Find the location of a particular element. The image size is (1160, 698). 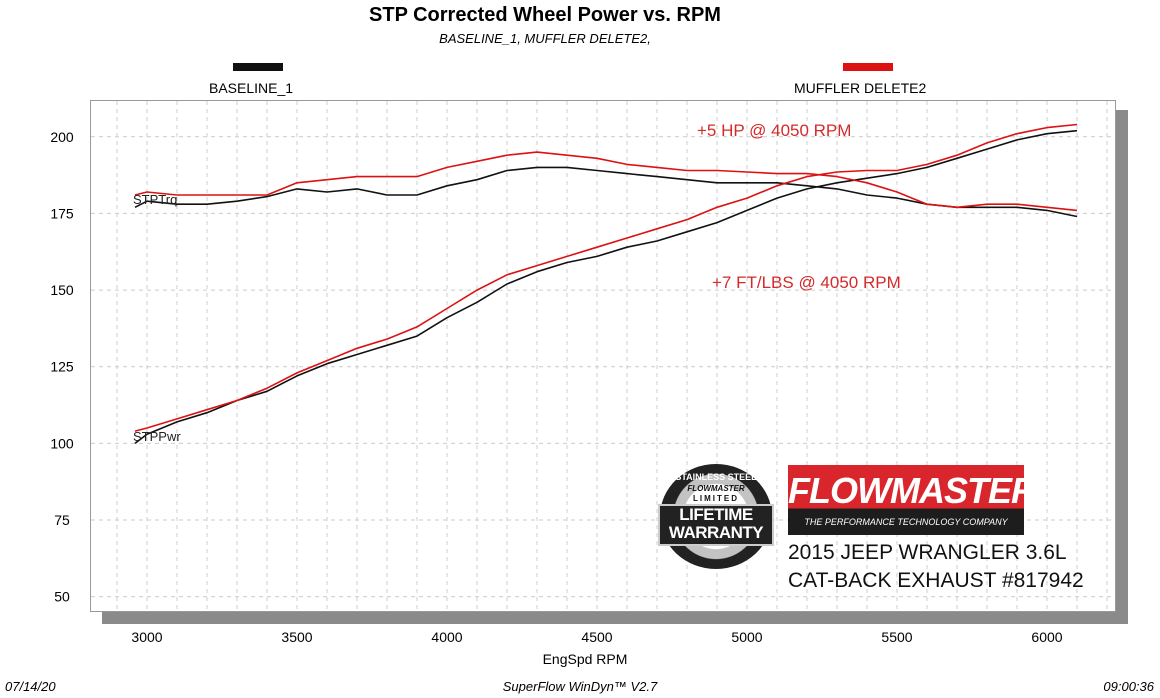

y-tick-label: 100 is located at coordinates (62, 443).